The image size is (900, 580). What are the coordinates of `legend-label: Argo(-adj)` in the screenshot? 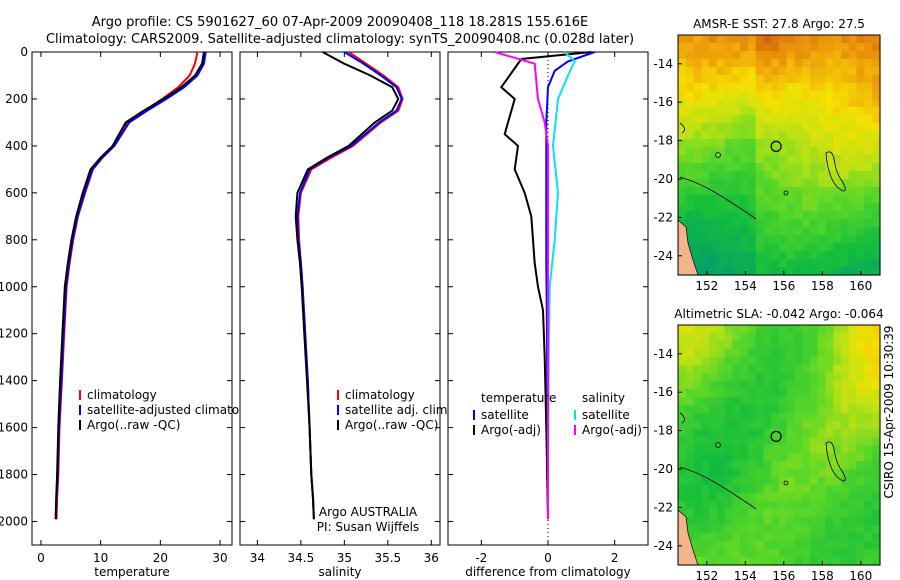 It's located at (612, 430).